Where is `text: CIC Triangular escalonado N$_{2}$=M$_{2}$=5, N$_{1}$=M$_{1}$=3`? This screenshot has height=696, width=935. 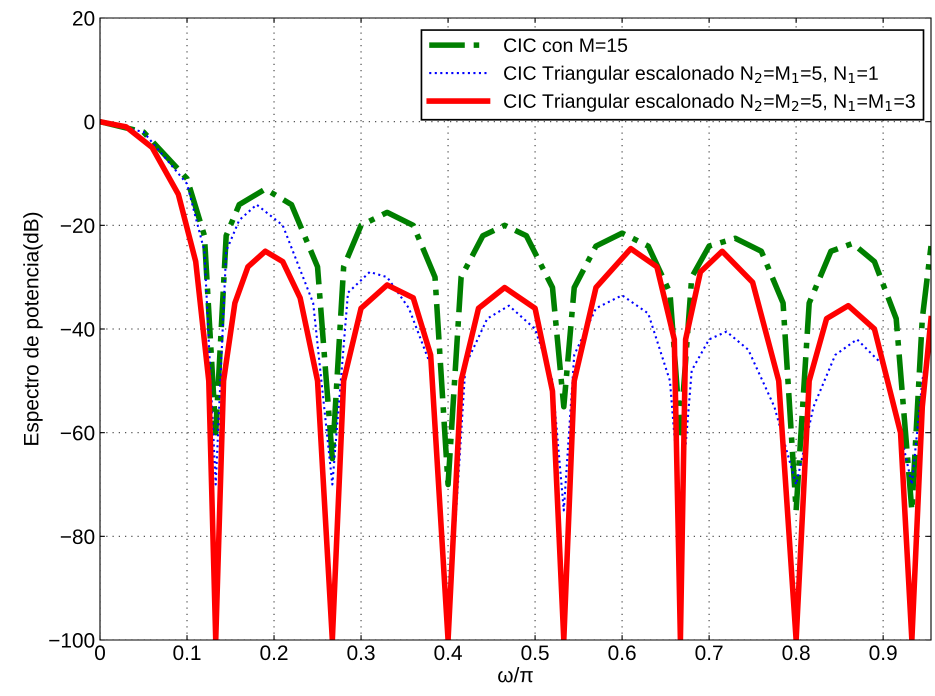 text: CIC Triangular escalonado N$_{2}$=M$_{2}$=5, N$_{1}$=M$_{1}$=3 is located at coordinates (709, 103).